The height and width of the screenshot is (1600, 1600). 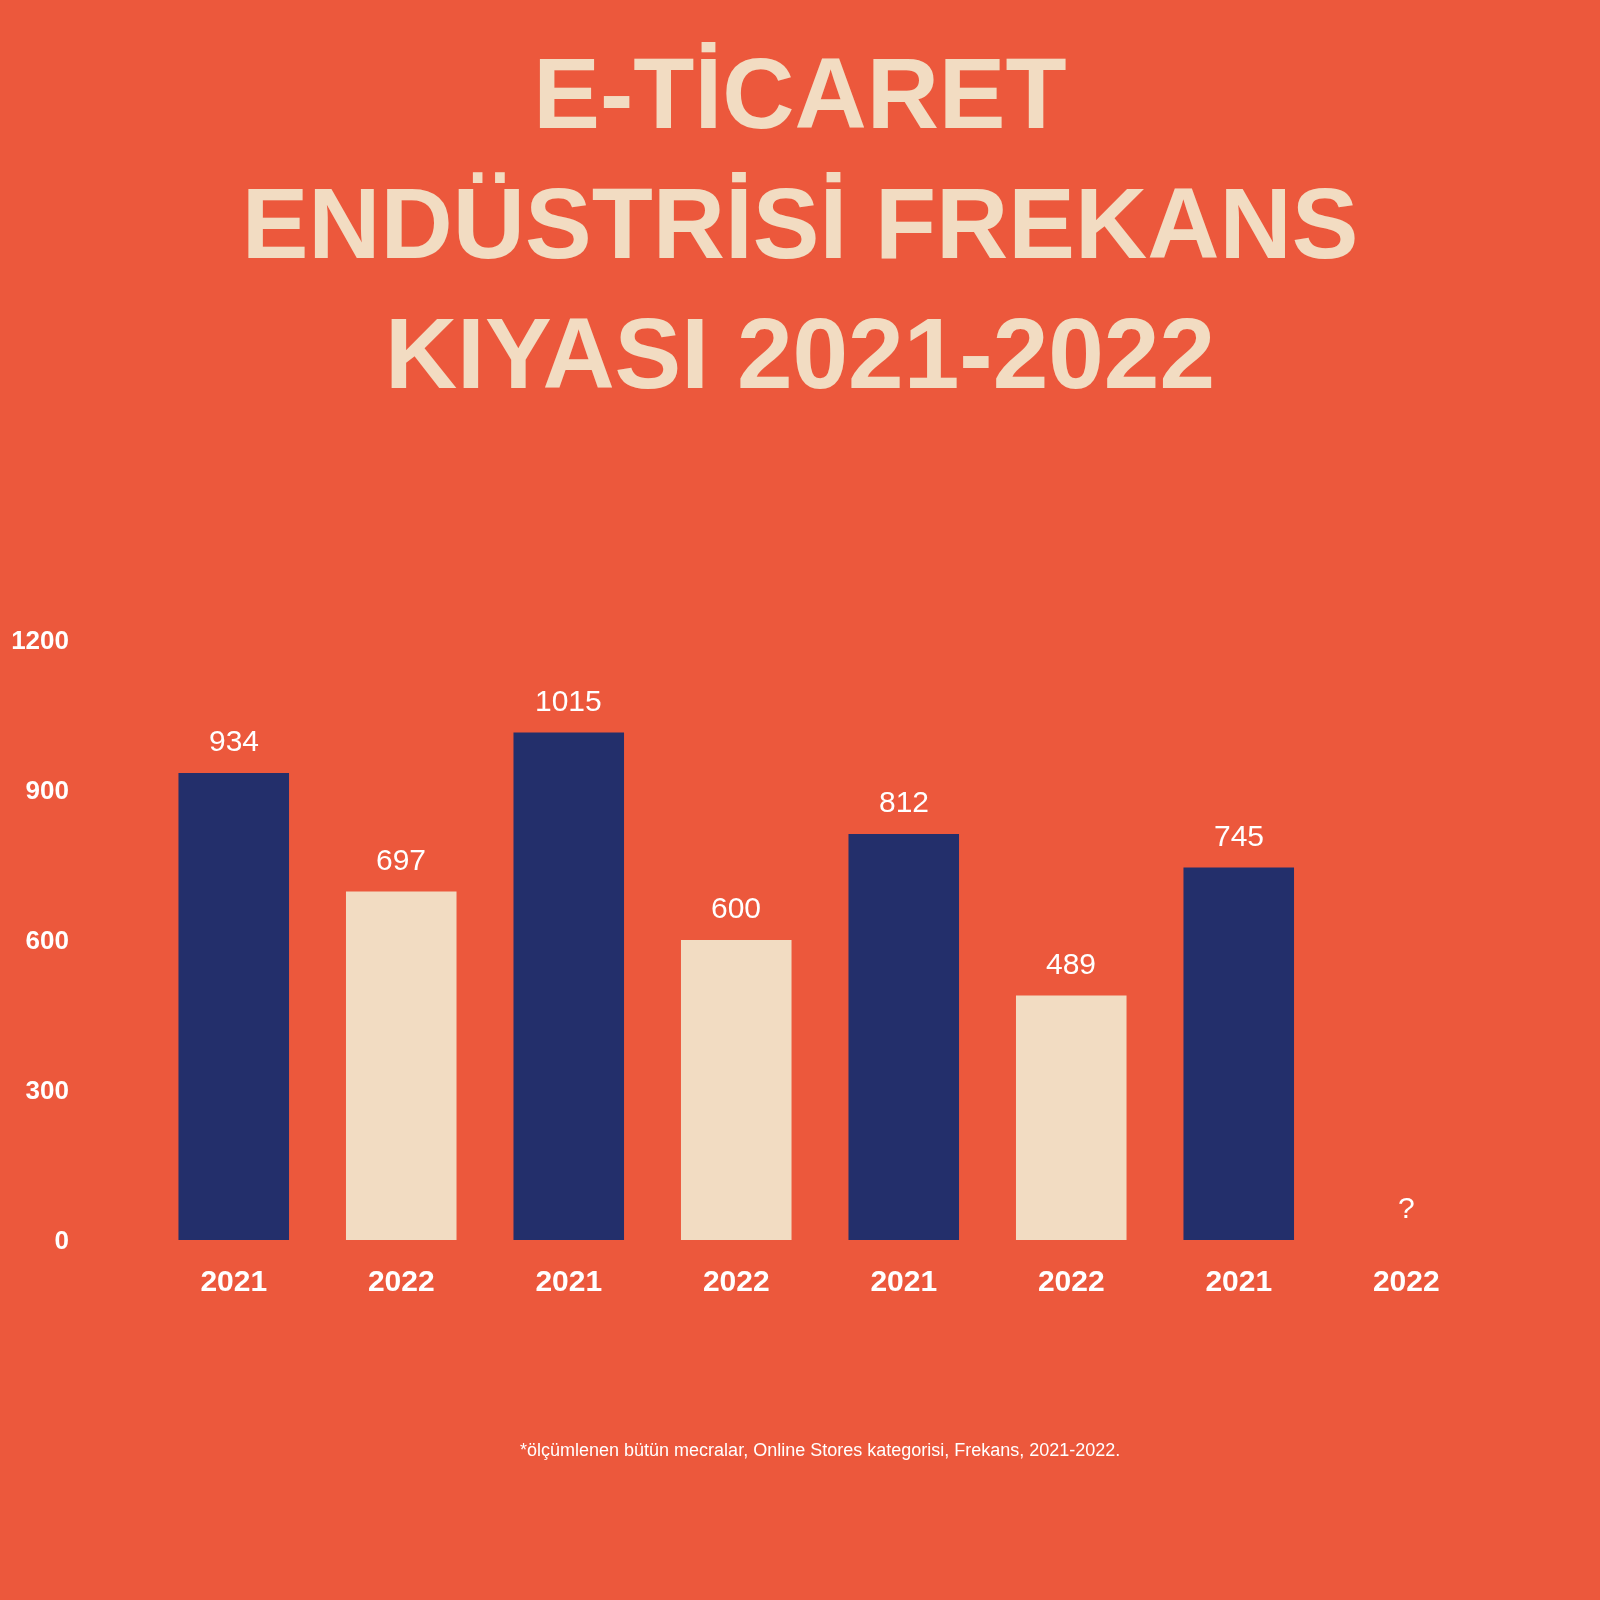 I want to click on data-label: 934, so click(x=234, y=740).